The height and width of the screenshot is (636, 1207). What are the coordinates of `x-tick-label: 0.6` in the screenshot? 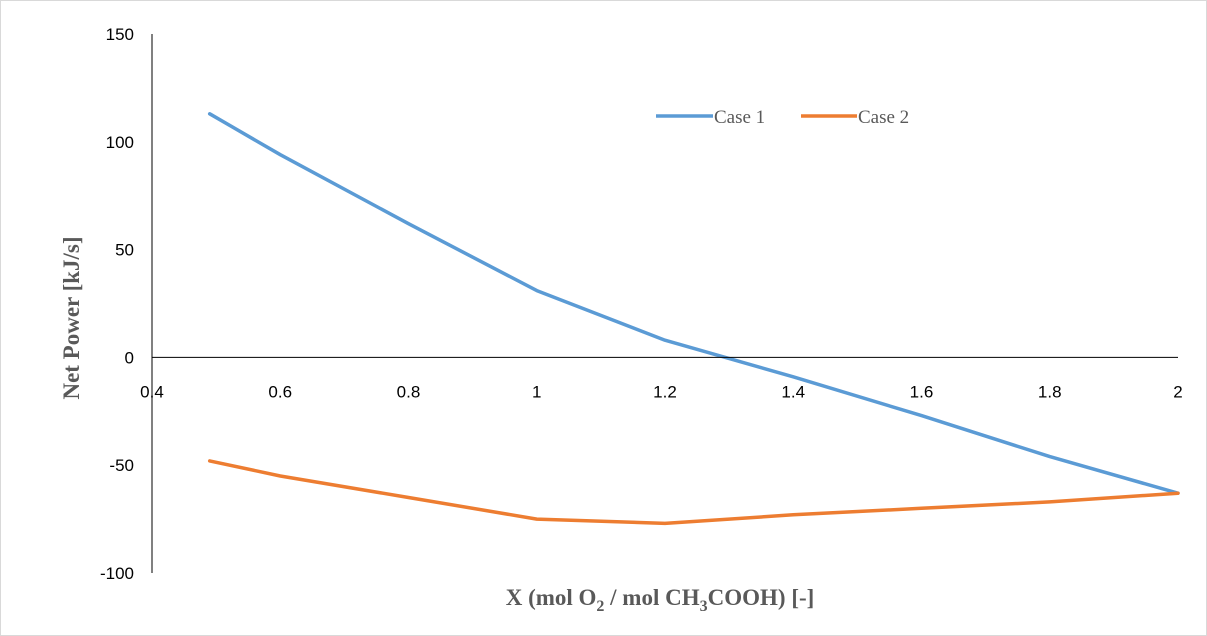 It's located at (280, 391).